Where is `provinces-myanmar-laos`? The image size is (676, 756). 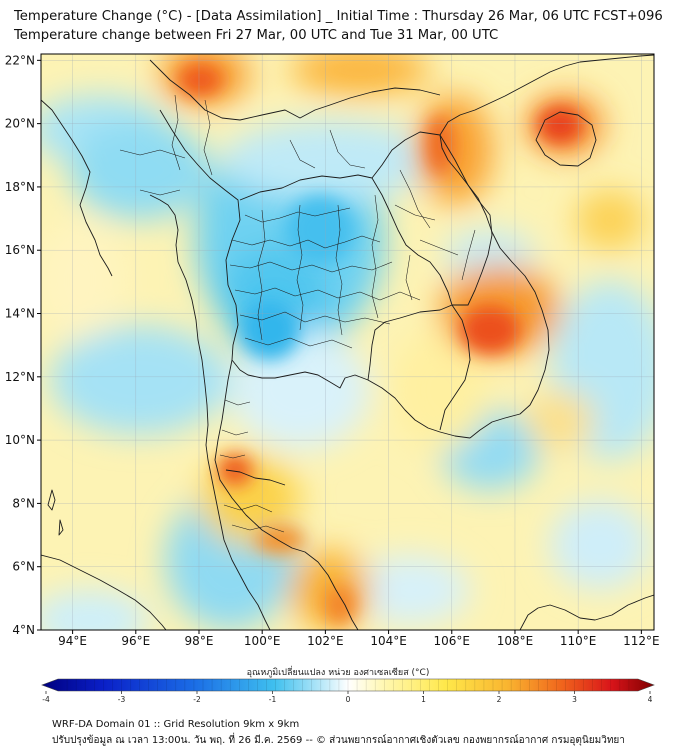
provinces-myanmar-laos is located at coordinates (297, 187).